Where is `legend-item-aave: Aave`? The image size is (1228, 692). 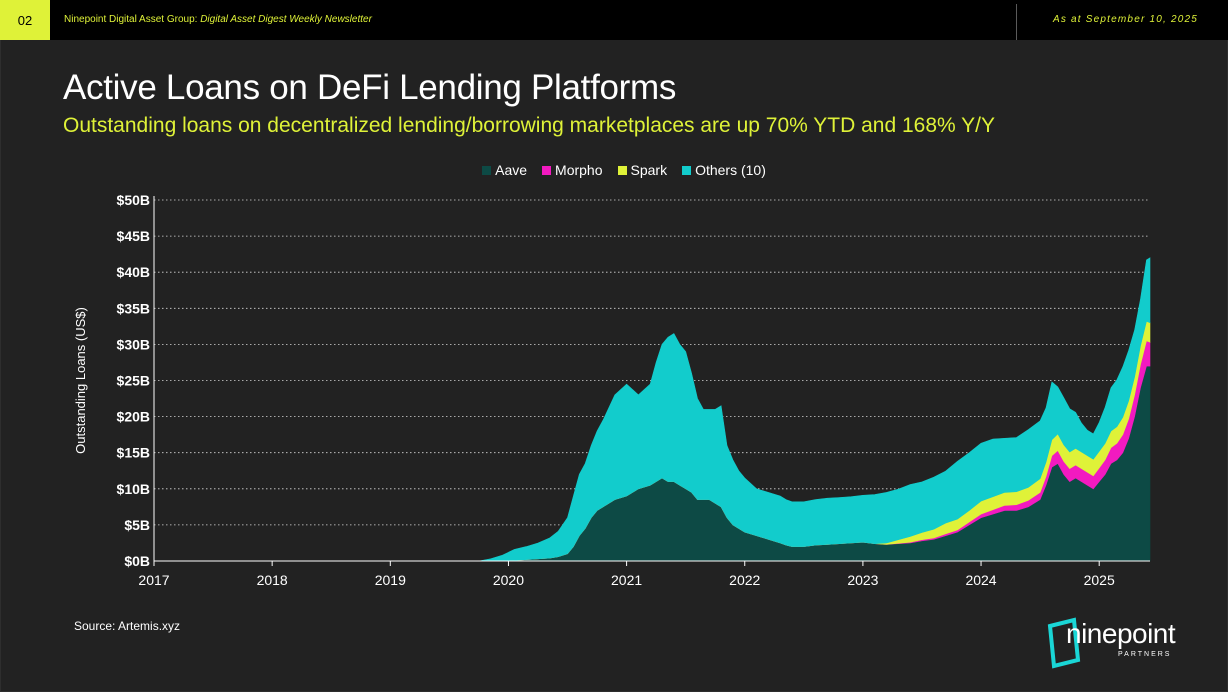
legend-item-aave: Aave is located at coordinates (504, 170).